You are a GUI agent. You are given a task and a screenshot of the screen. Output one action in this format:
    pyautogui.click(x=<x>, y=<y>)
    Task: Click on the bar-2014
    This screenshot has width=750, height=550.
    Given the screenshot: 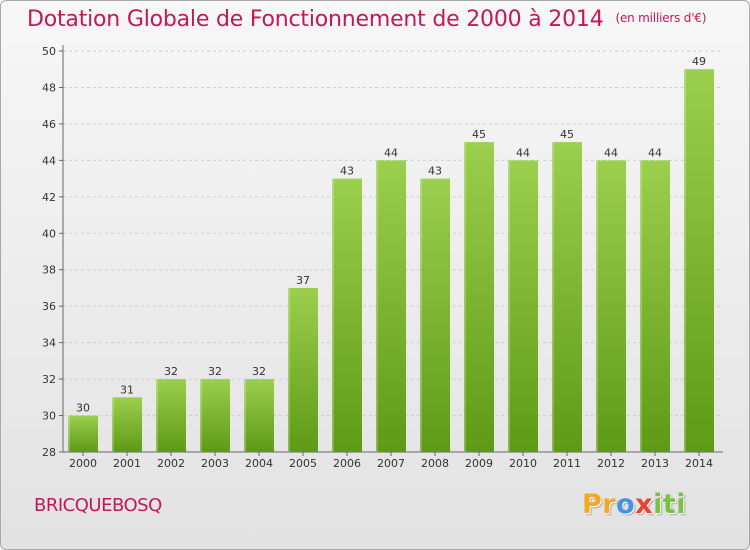 What is the action you would take?
    pyautogui.click(x=699, y=261)
    